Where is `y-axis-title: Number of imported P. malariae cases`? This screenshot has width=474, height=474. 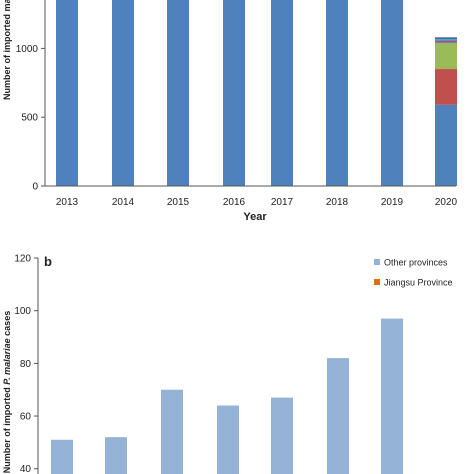 y-axis-title: Number of imported P. malariae cases is located at coordinates (7, 392).